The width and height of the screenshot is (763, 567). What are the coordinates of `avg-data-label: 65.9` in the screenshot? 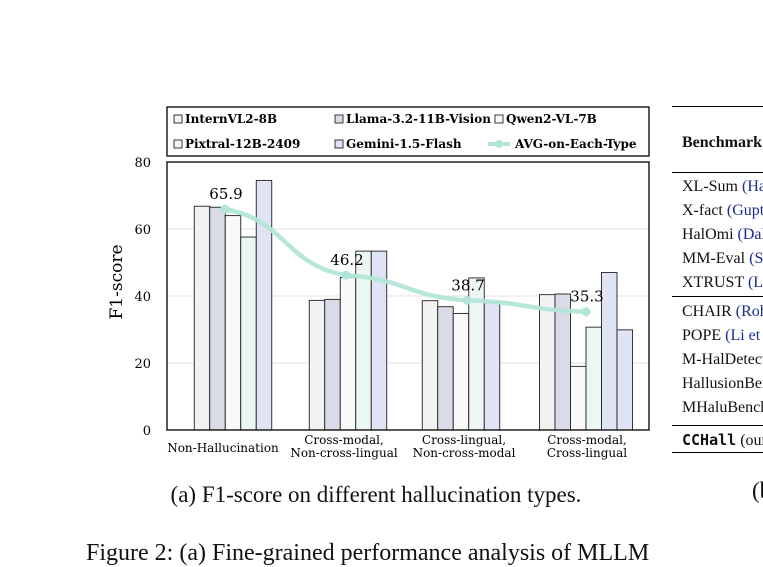 It's located at (225, 194).